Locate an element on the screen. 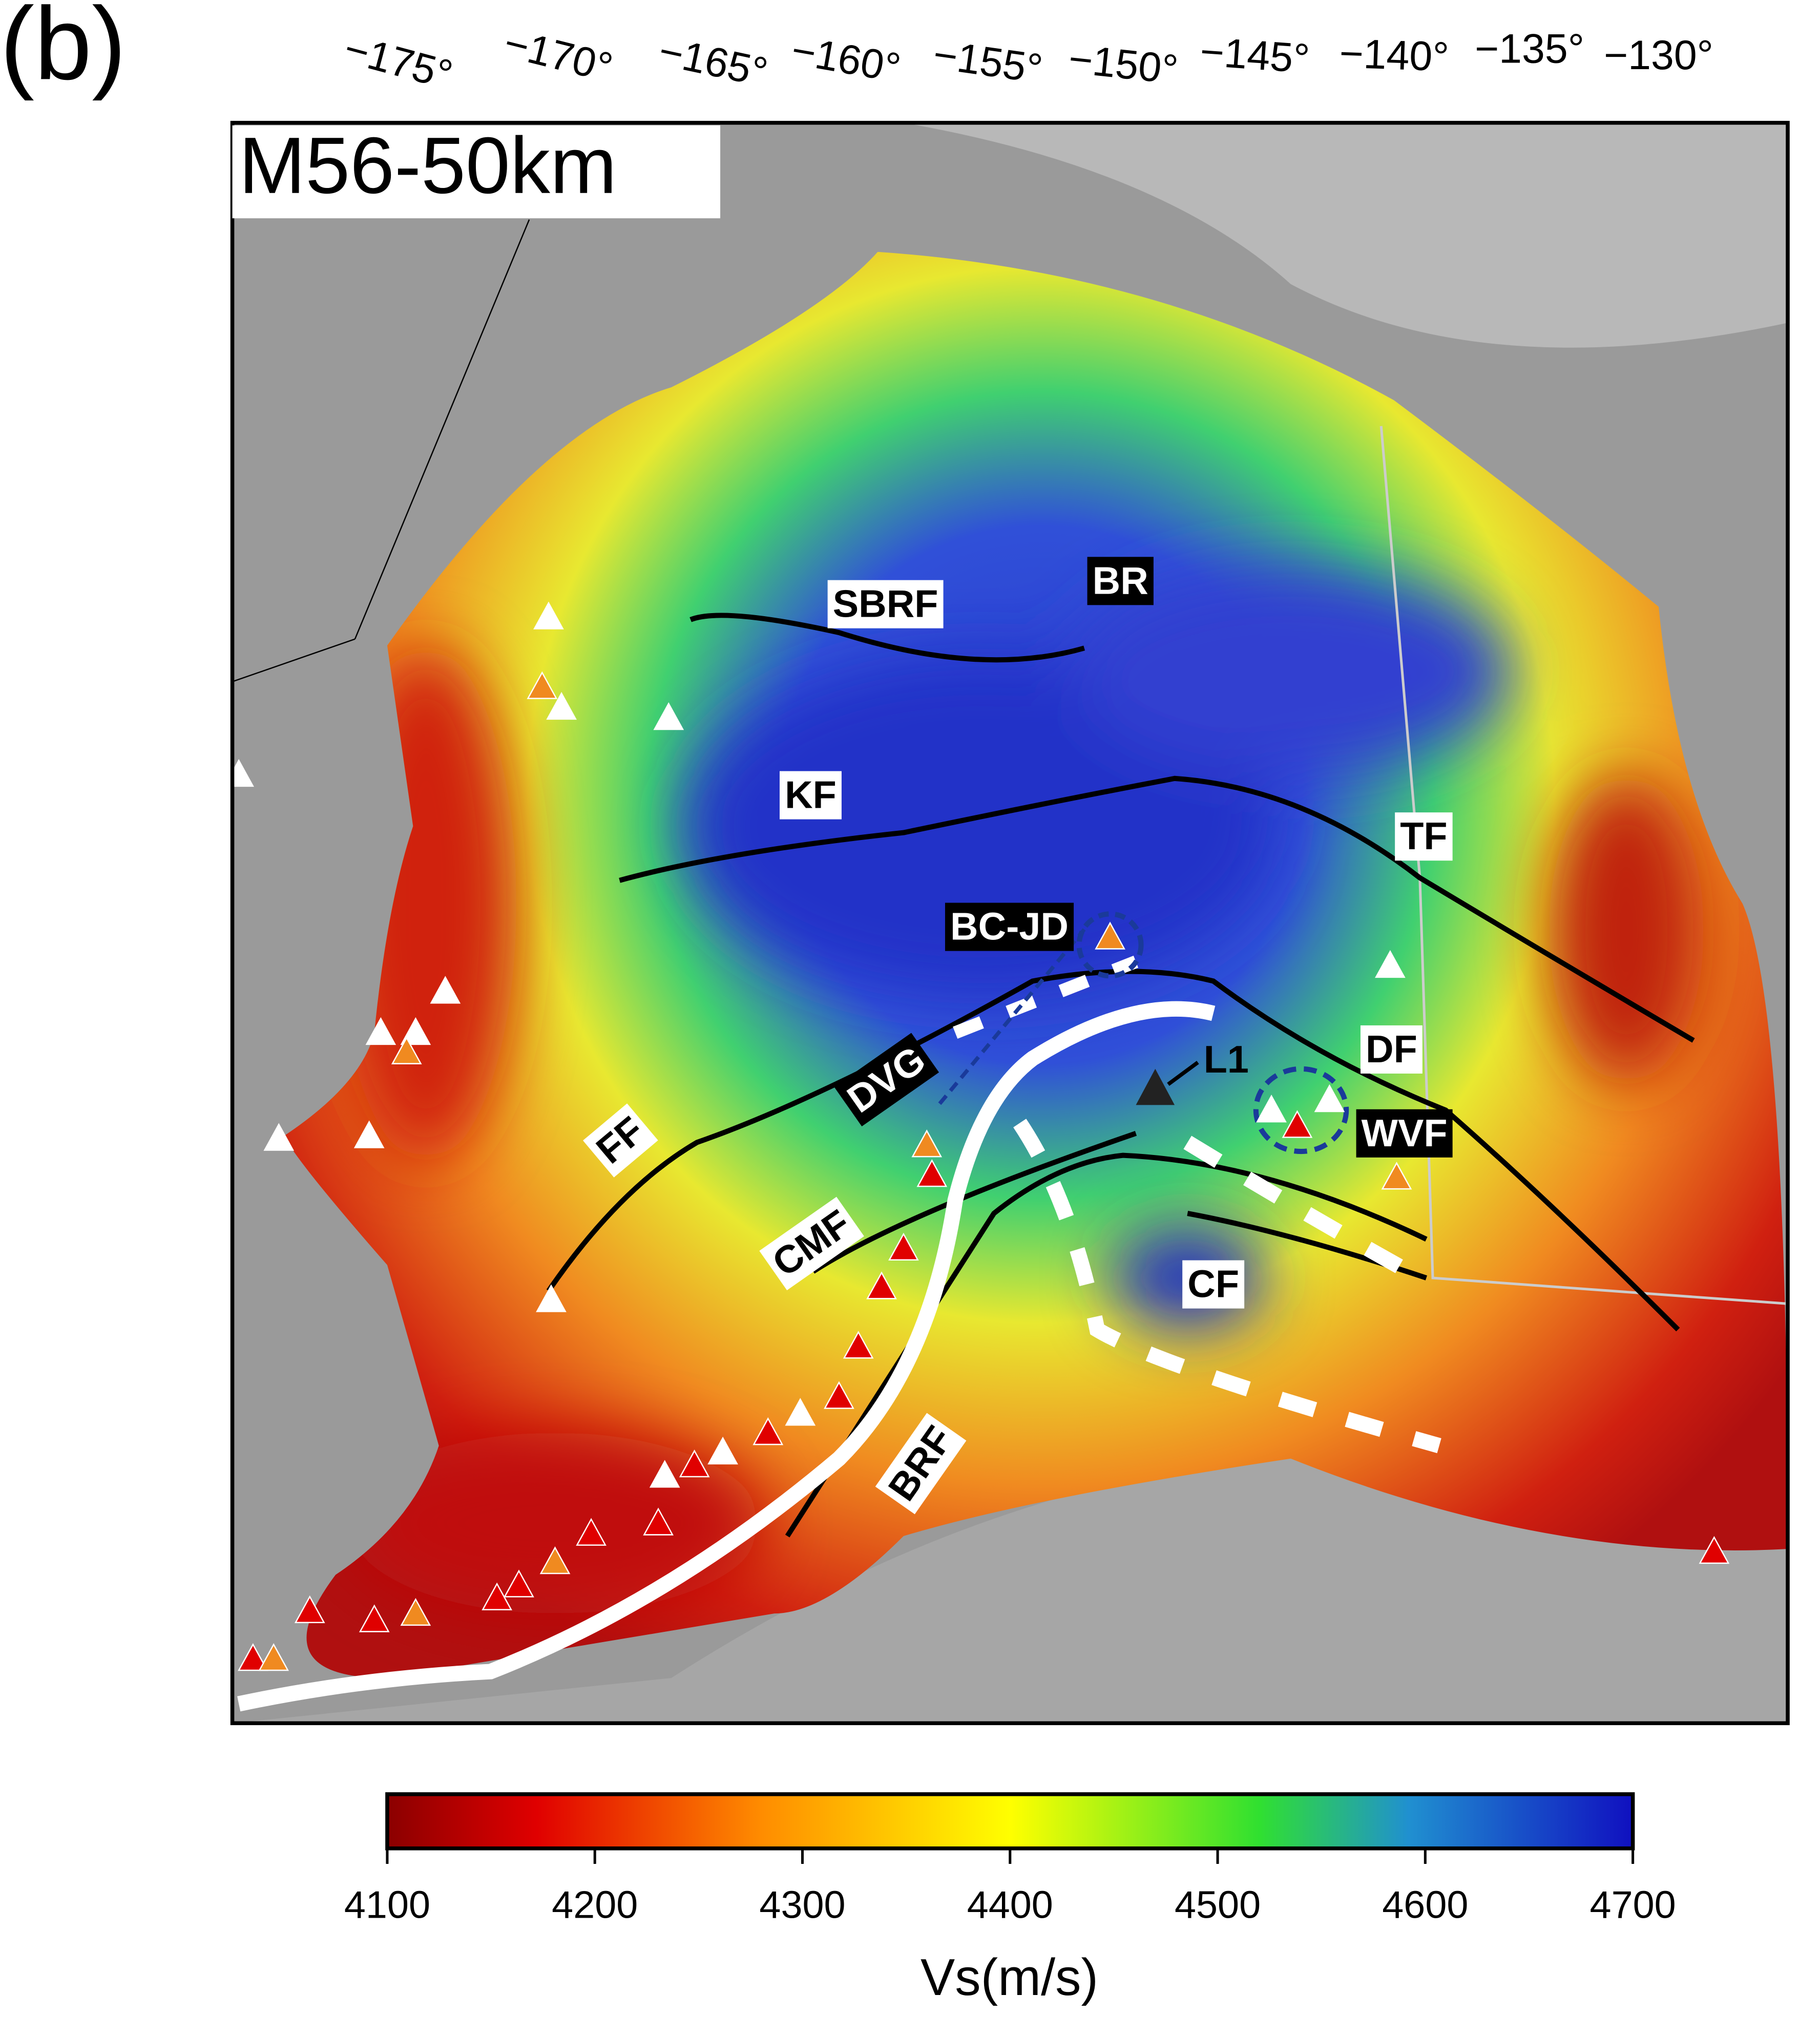 This screenshot has height=2037, width=1820. feature-label-group: BR is located at coordinates (1120, 581).